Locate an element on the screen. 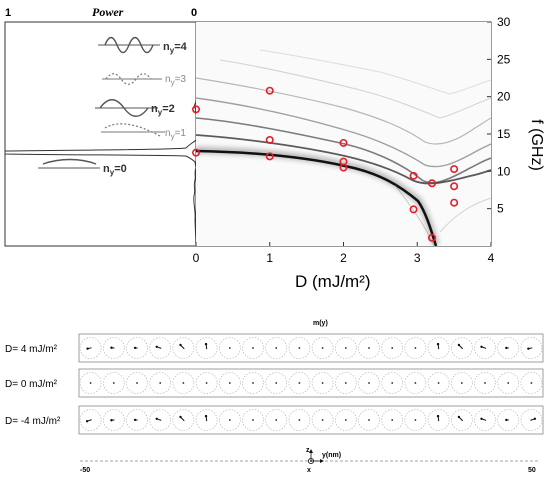  axis-z-label: z is located at coordinates (308, 450).